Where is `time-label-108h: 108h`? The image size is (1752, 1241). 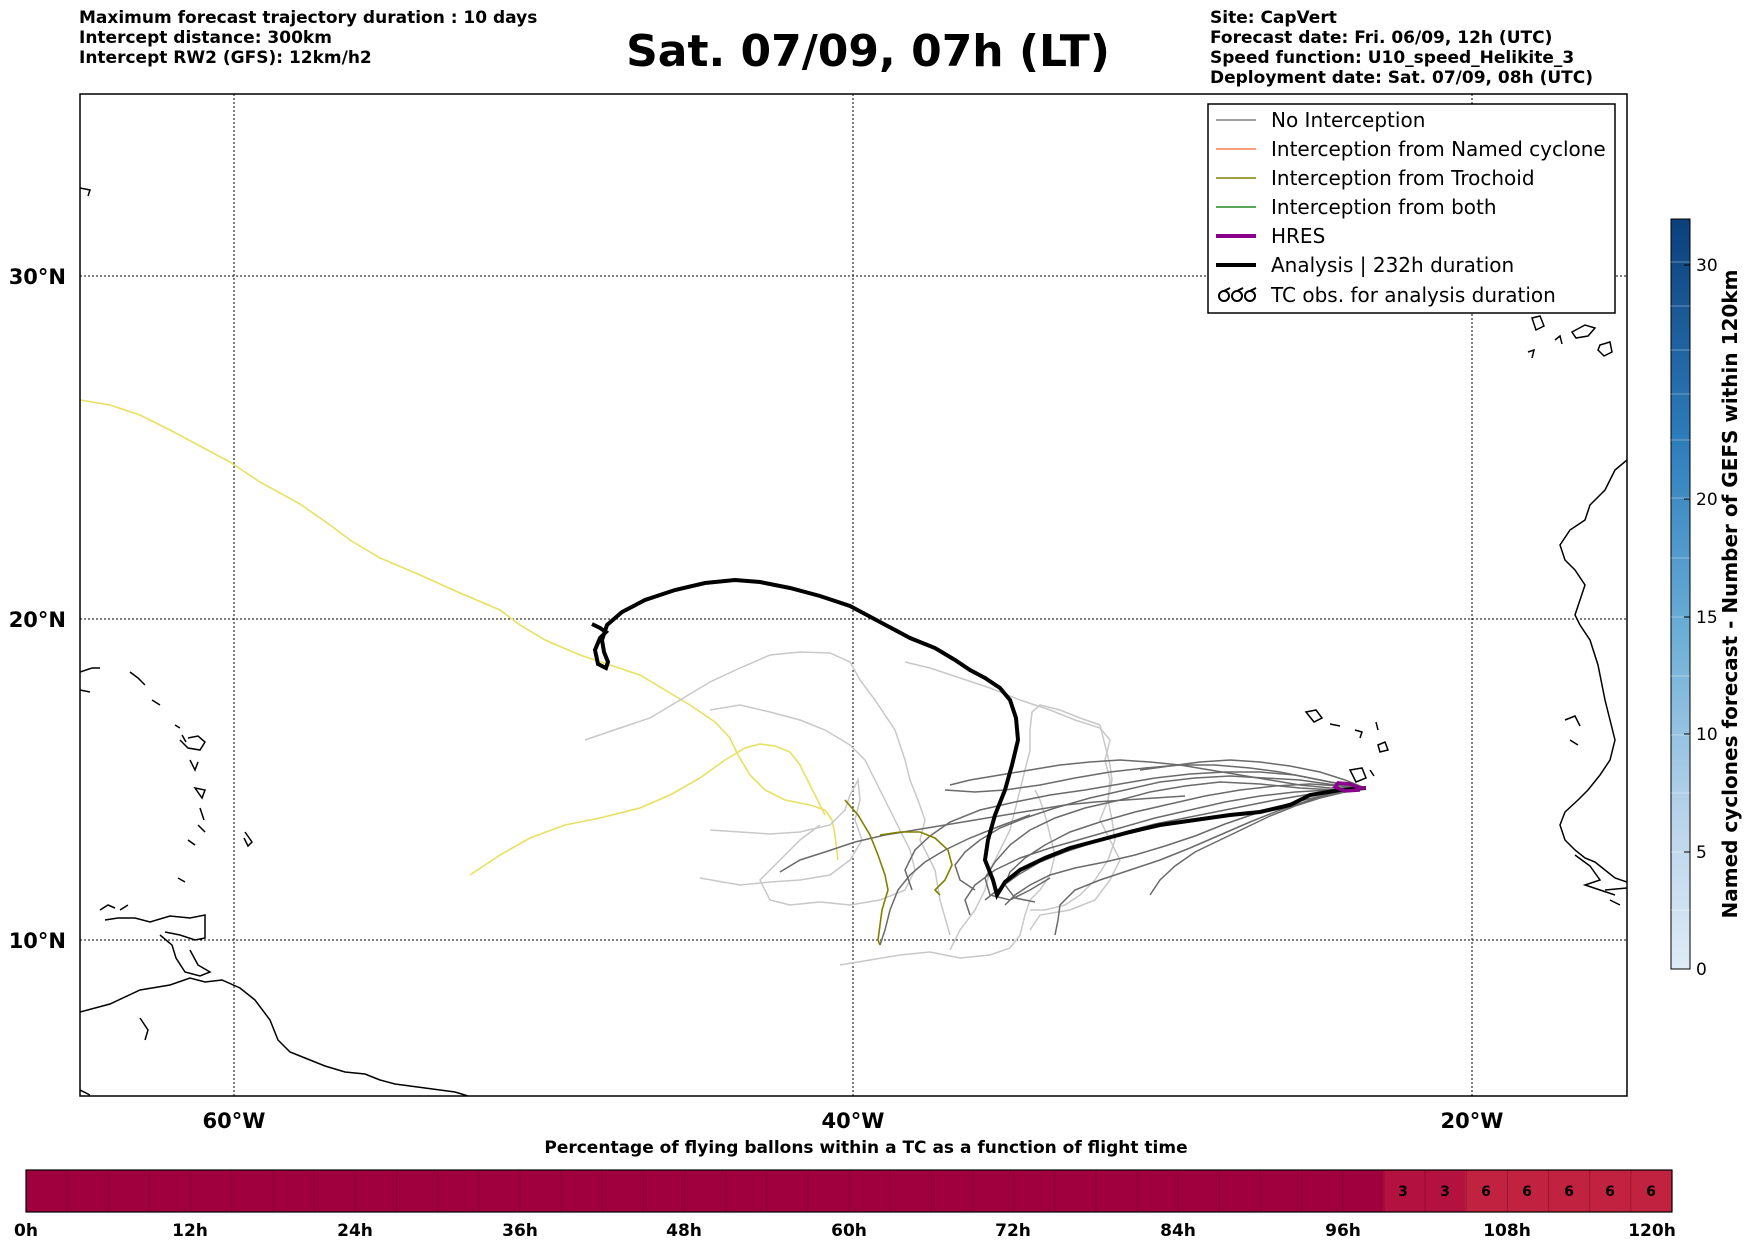
time-label-108h: 108h is located at coordinates (1507, 1231).